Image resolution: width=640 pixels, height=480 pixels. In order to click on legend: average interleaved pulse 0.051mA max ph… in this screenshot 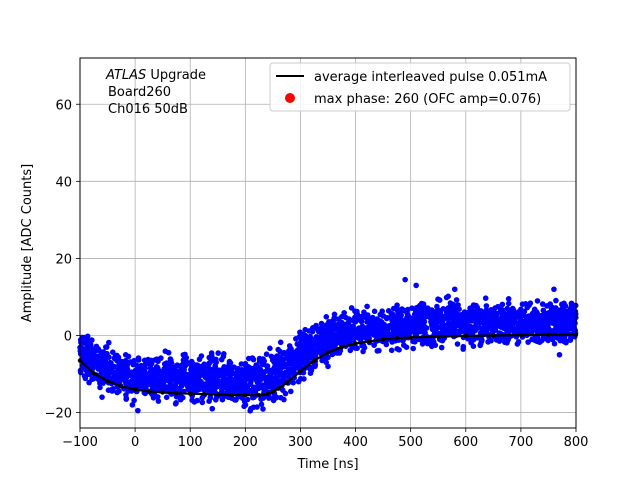, I will do `click(420, 87)`.